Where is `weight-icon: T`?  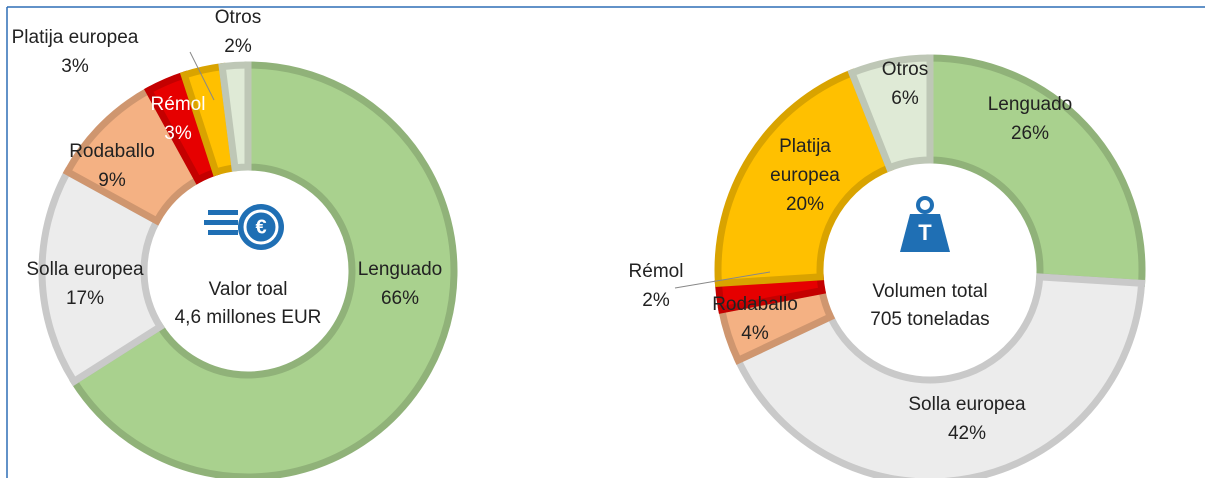
weight-icon: T is located at coordinates (925, 224).